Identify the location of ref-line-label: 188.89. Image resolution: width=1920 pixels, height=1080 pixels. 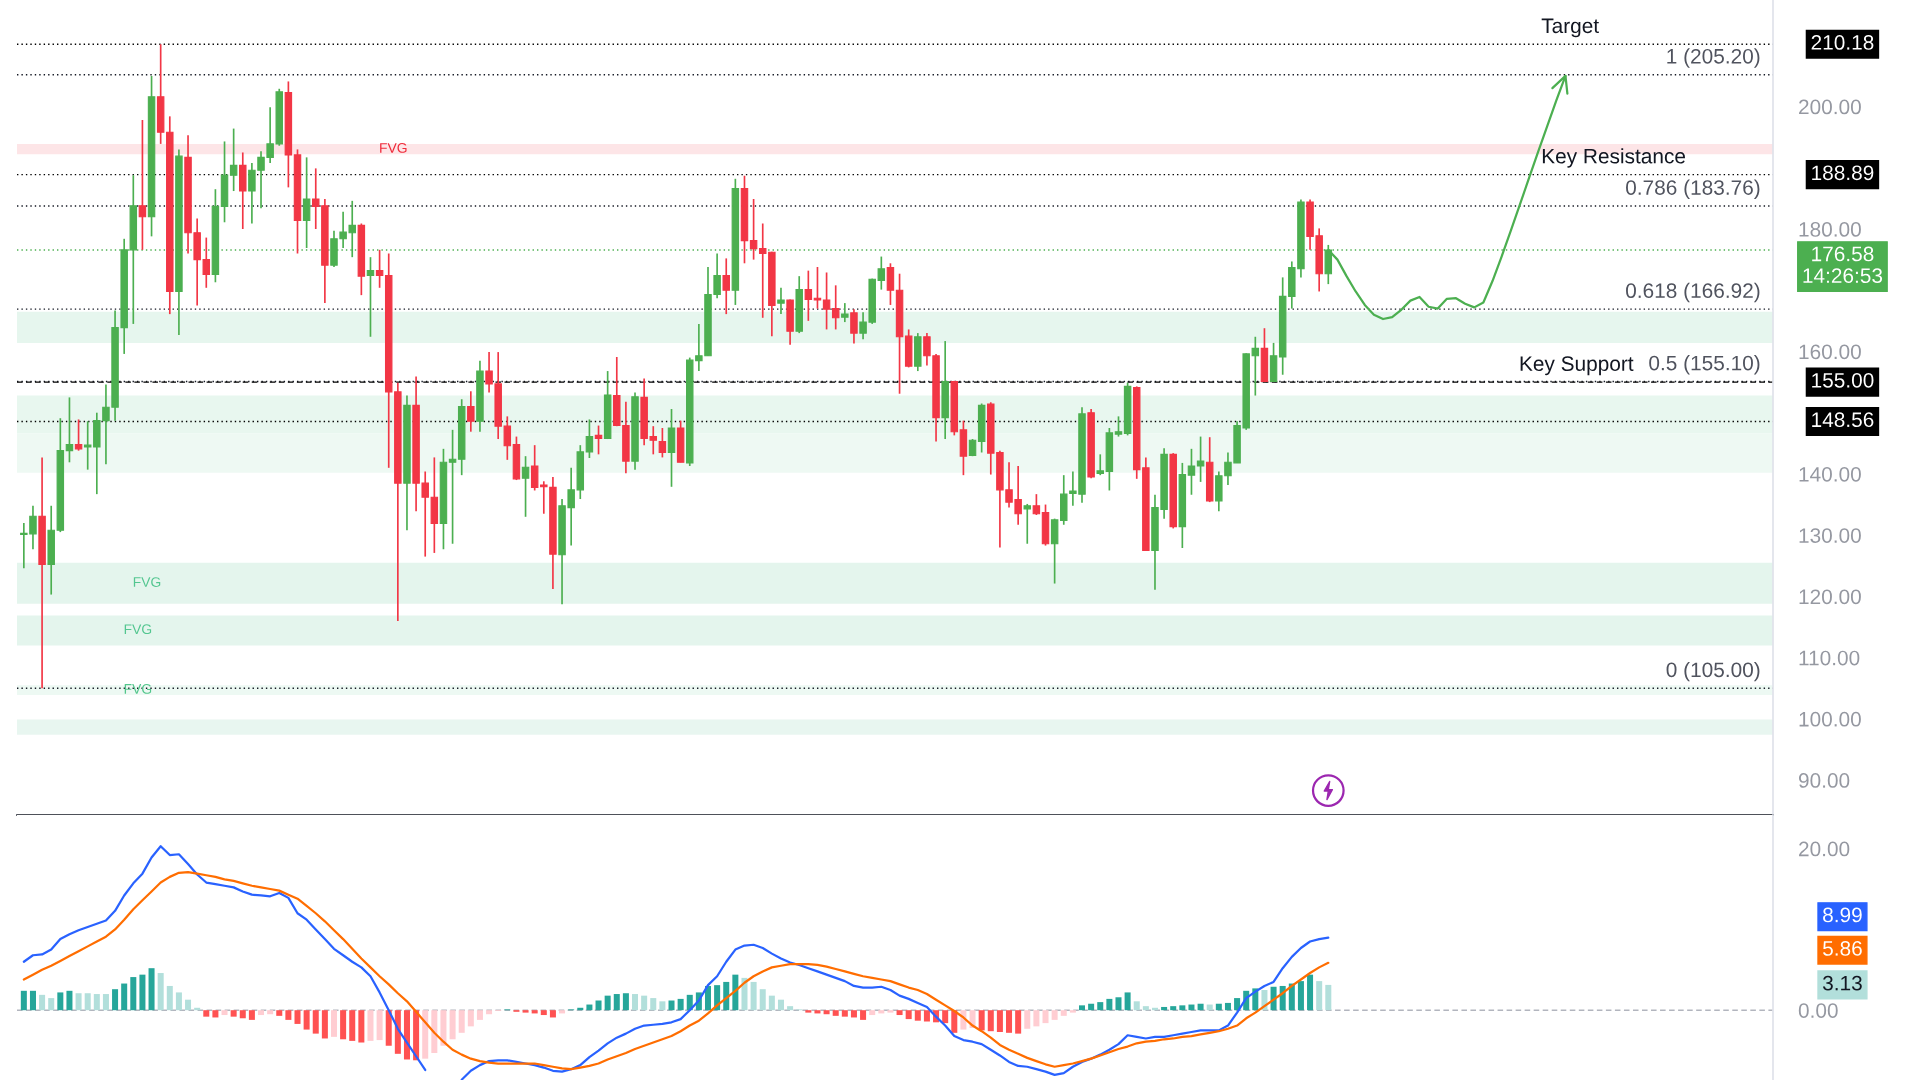
(1843, 173).